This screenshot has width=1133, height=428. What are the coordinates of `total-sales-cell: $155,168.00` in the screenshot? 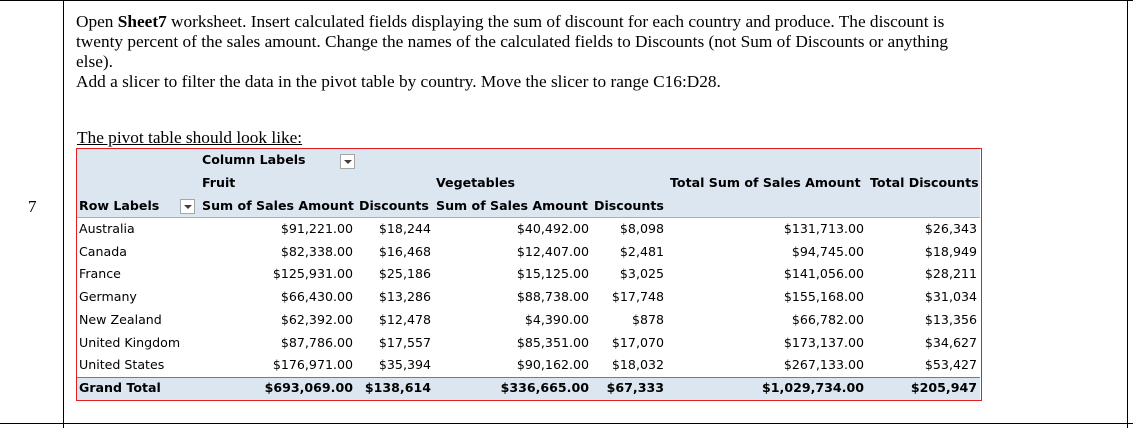 It's located at (823, 297).